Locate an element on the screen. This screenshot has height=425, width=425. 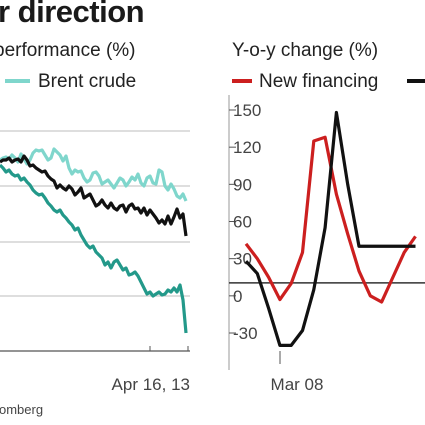
legend-label-new-financing: New financing is located at coordinates (318, 81).